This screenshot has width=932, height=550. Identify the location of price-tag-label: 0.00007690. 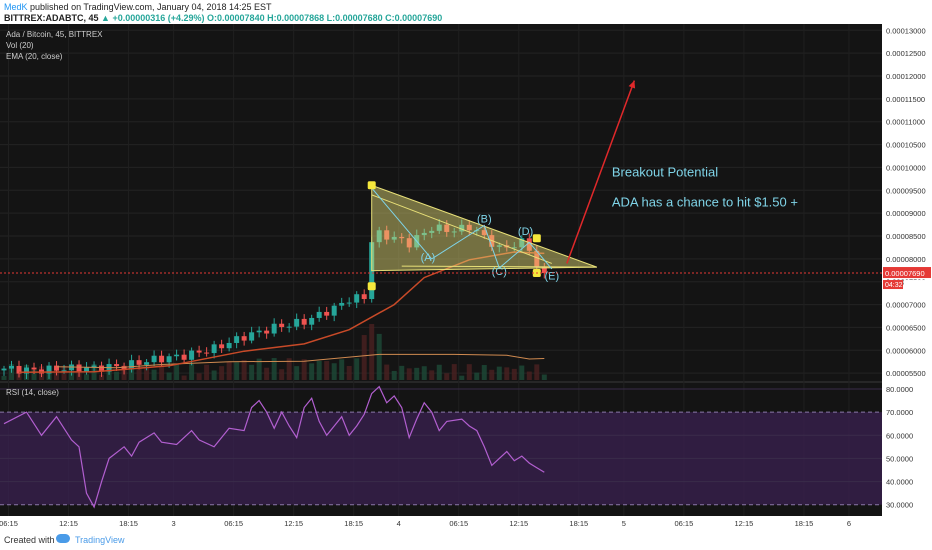
(905, 273).